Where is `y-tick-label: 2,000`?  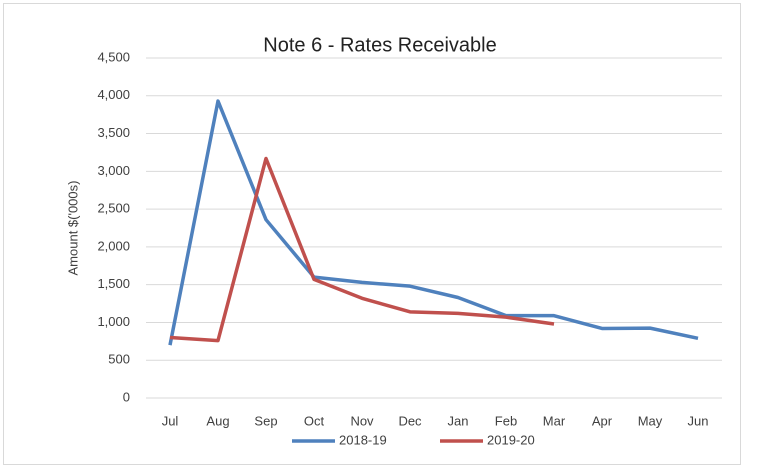
y-tick-label: 2,000 is located at coordinates (113, 245).